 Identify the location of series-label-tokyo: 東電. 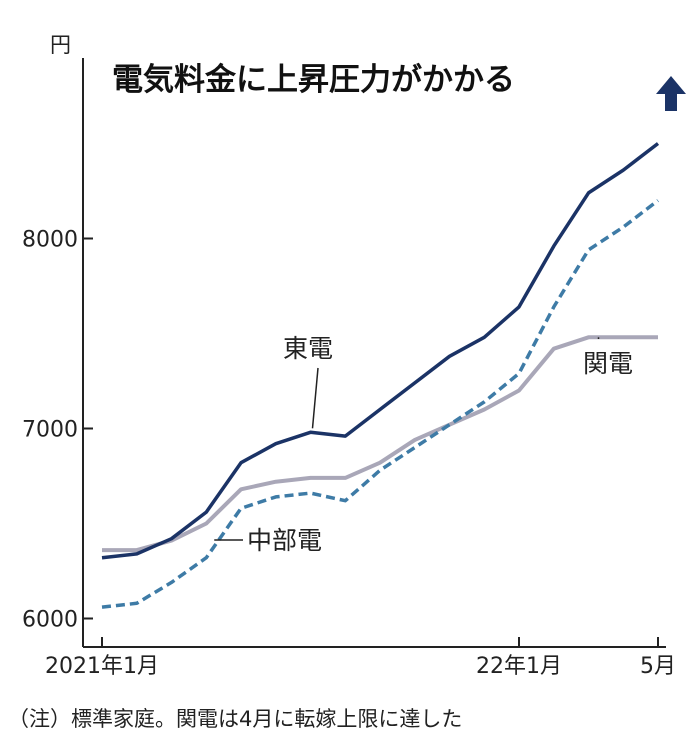
(308, 348).